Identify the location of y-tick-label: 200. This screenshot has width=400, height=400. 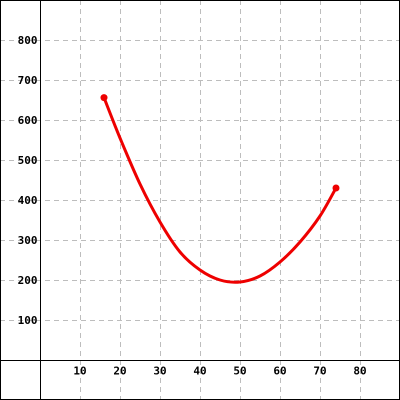
(28, 280).